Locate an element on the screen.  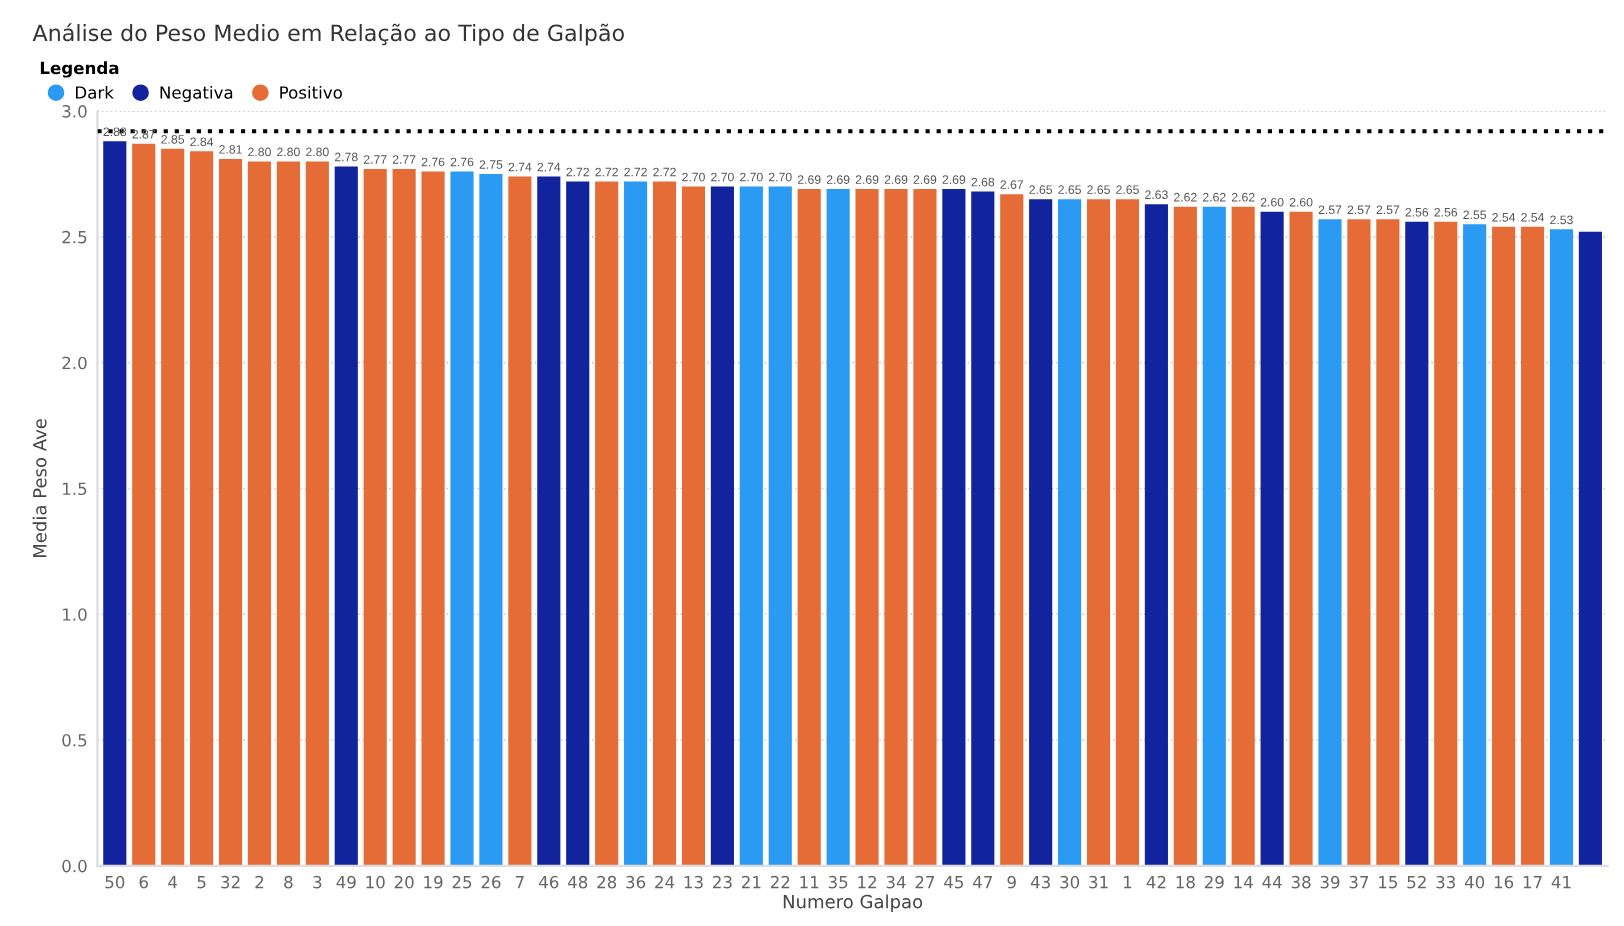
x-tick-label: 10 is located at coordinates (375, 882).